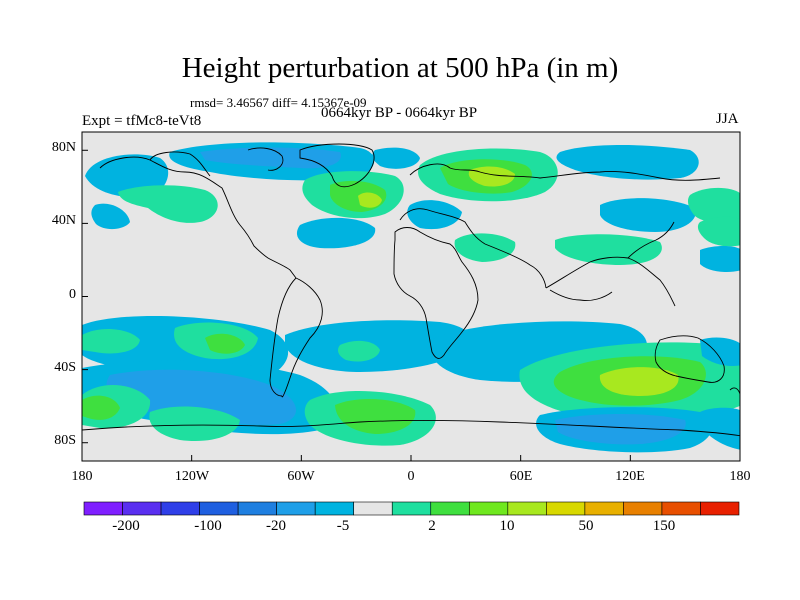 The width and height of the screenshot is (800, 600). I want to click on lat-label-80n: 80N, so click(63, 147).